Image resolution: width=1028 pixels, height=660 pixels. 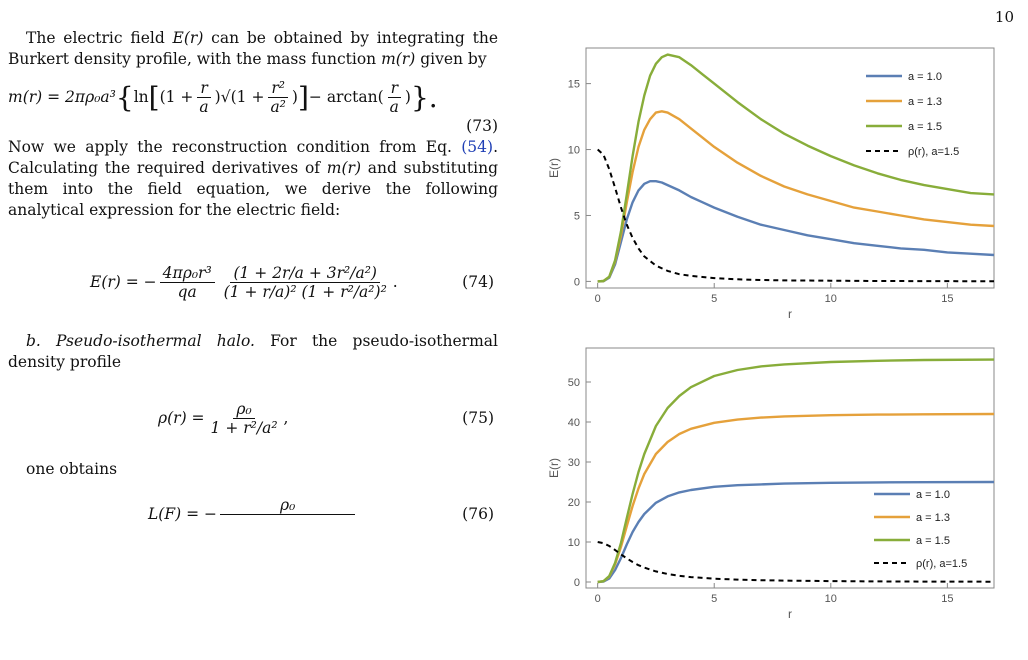 What do you see at coordinates (140, 341) in the screenshot?
I see `section-label: b. Pseudo-isothermal halo.` at bounding box center [140, 341].